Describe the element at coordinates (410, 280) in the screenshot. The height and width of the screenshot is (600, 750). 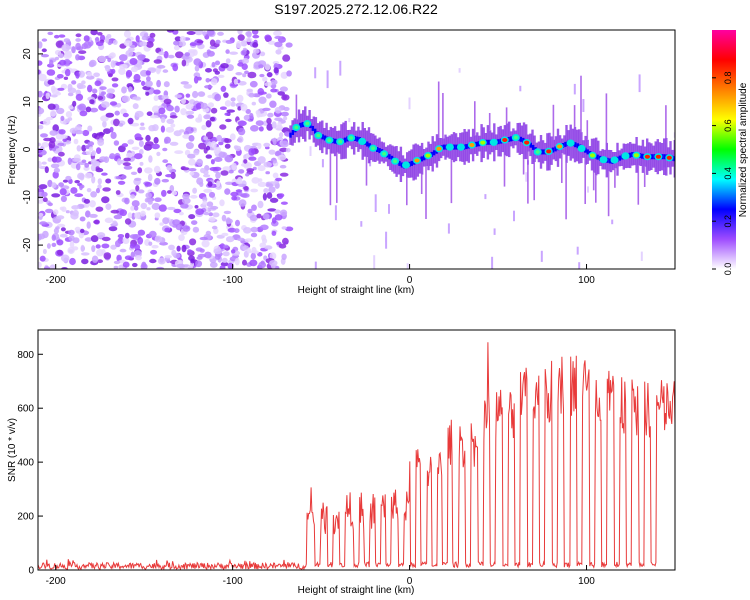
I see `spectrogram-xtick-label: 0` at that location.